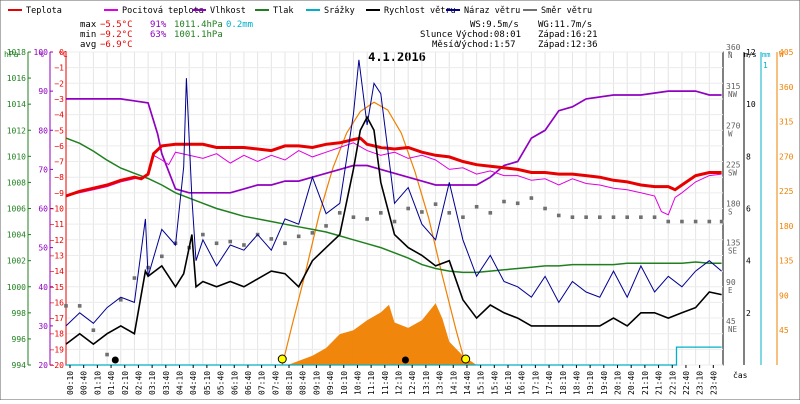  I want to click on tick-label-hpa: 998, so click(19, 313).